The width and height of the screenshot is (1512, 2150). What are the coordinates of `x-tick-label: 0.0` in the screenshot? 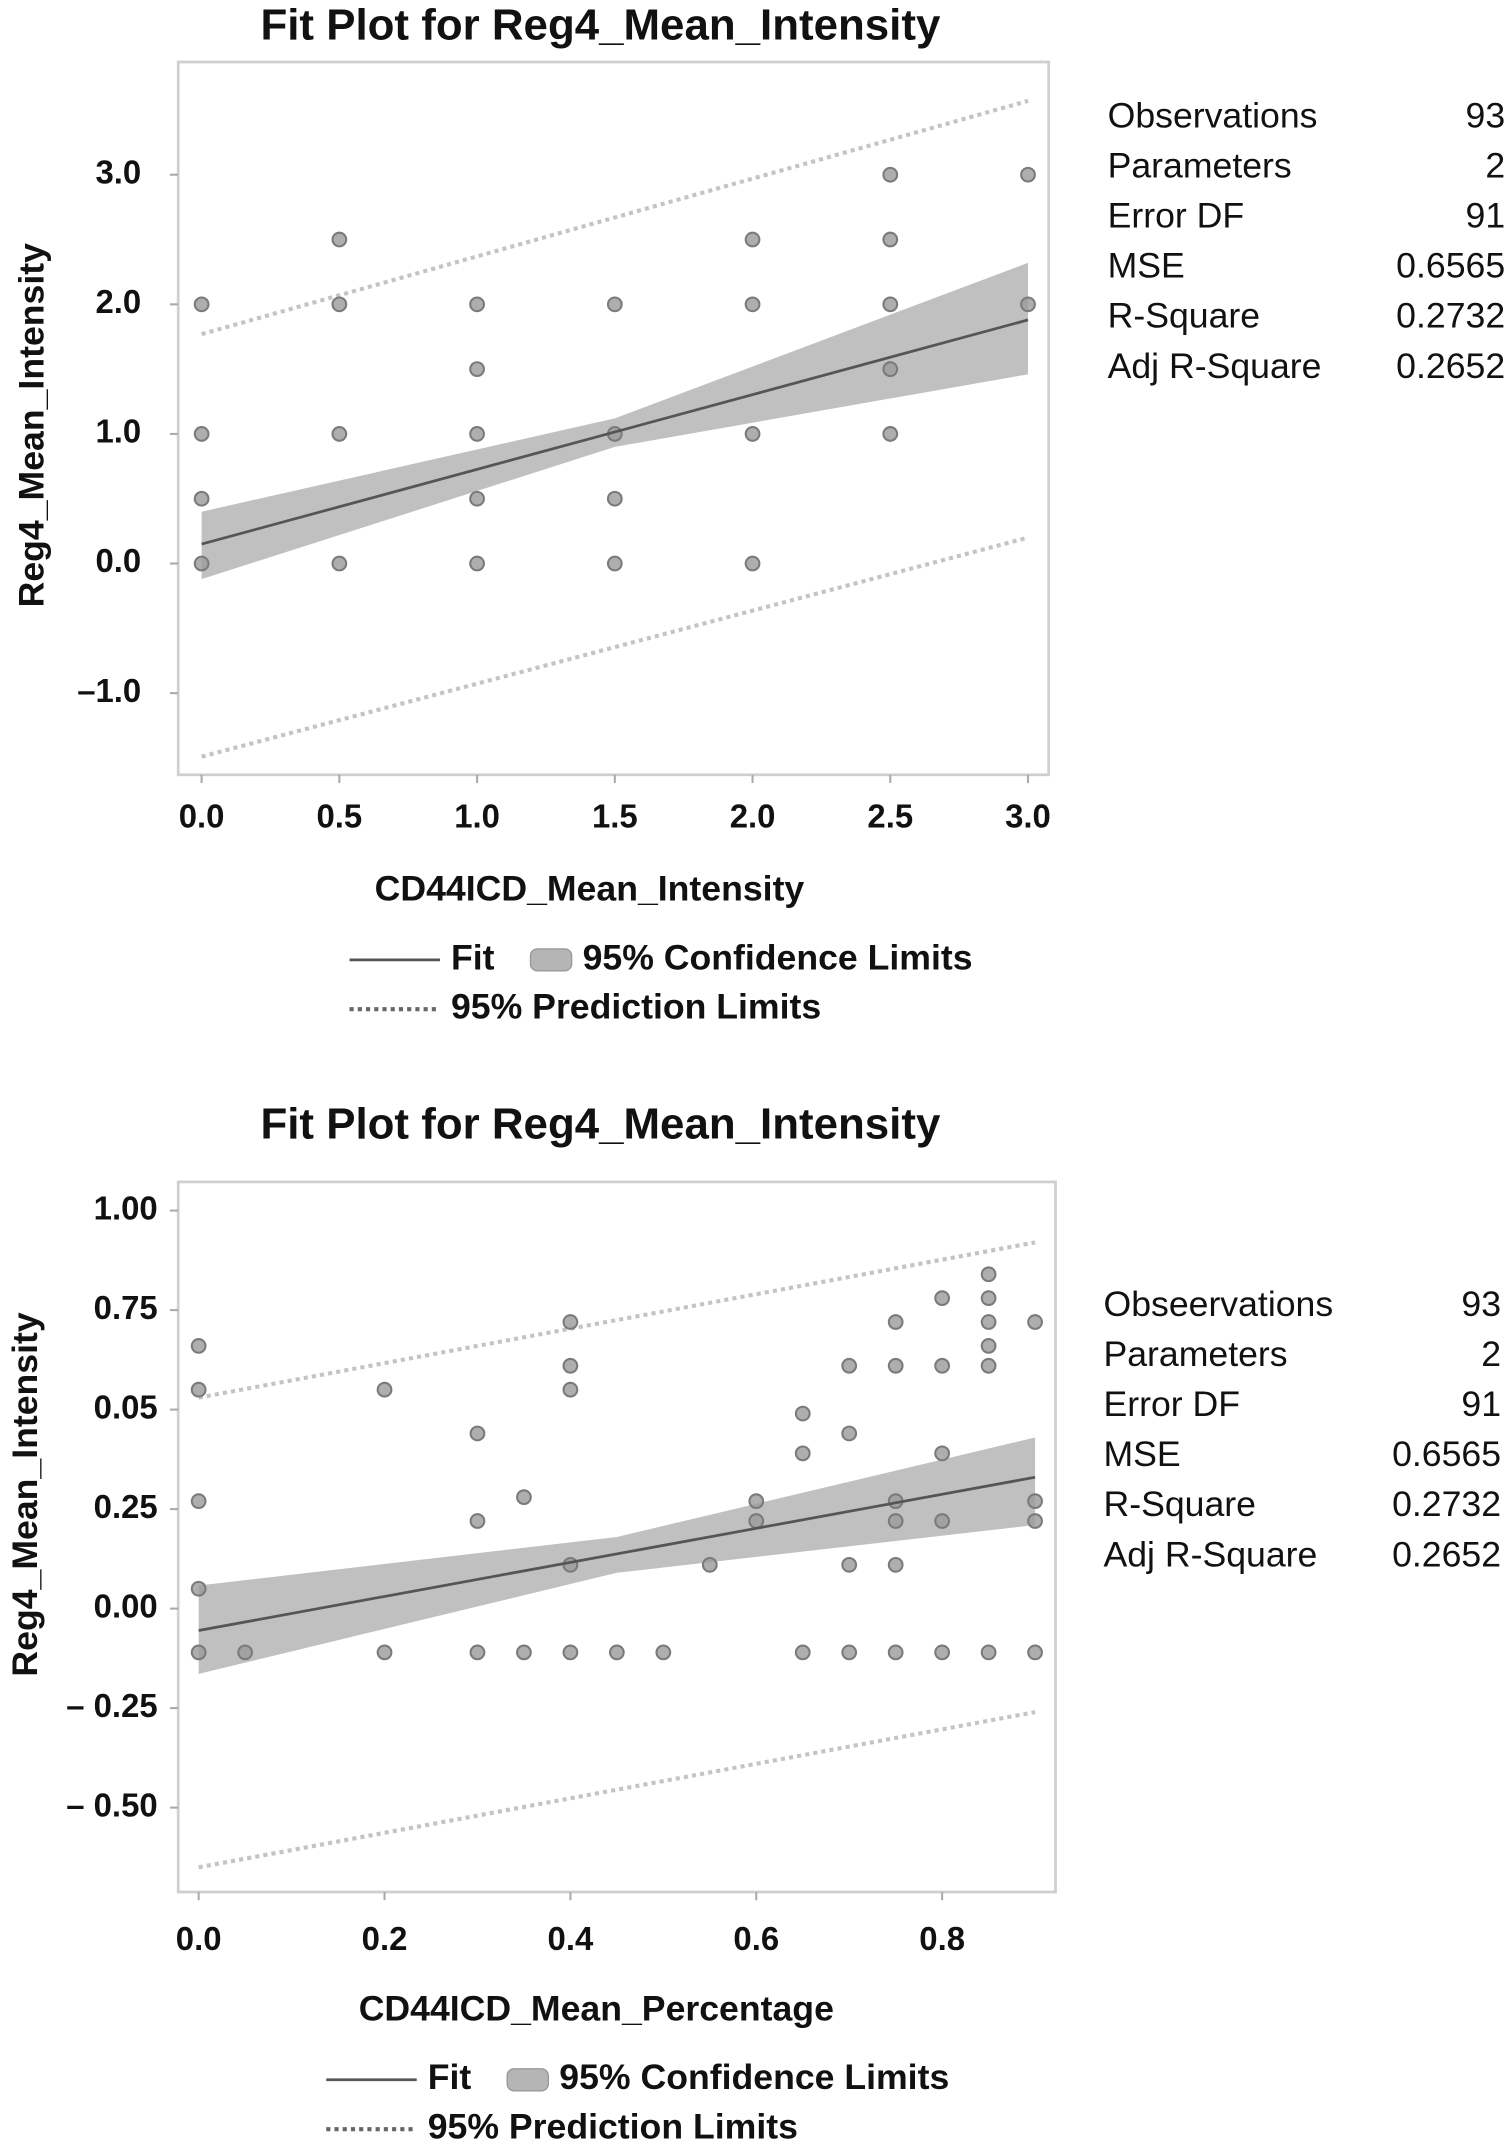 It's located at (199, 1938).